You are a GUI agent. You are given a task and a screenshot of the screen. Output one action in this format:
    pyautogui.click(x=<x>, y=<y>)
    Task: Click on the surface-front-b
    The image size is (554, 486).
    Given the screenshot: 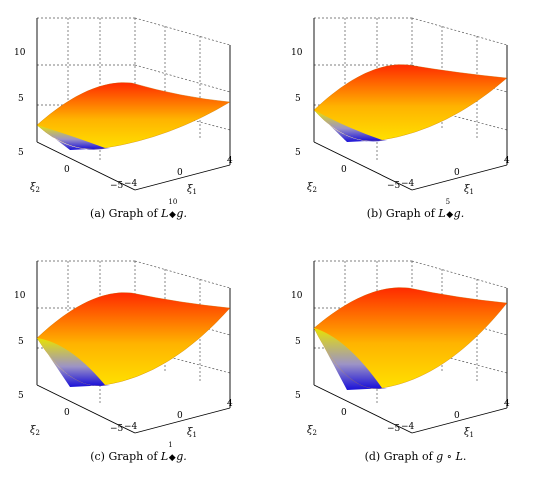 What is the action you would take?
    pyautogui.click(x=348, y=125)
    